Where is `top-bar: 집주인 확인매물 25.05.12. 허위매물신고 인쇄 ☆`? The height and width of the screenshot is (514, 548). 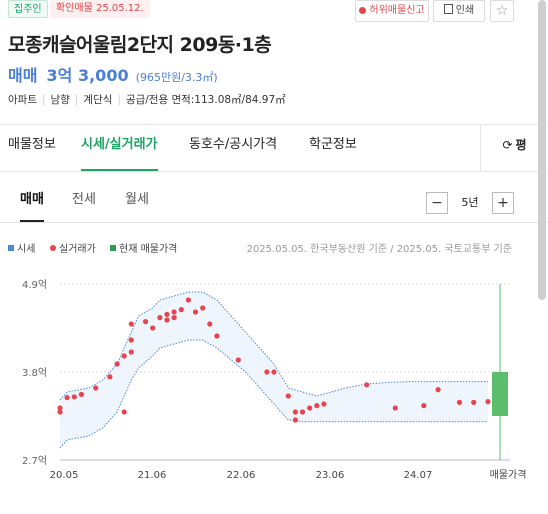 top-bar: 집주인 확인매물 25.05.12. 허위매물신고 인쇄 ☆ is located at coordinates (274, 13).